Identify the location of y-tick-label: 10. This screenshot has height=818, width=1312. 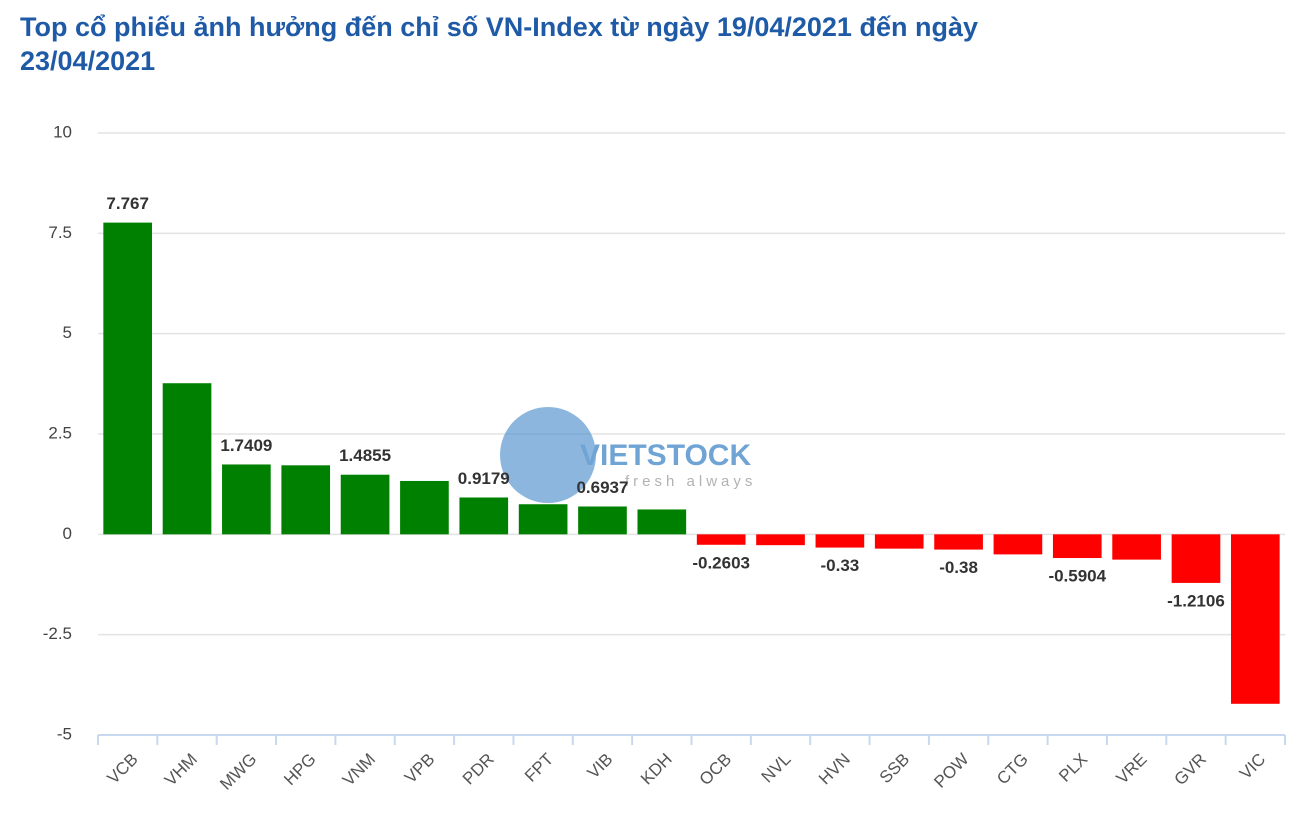
(62, 131).